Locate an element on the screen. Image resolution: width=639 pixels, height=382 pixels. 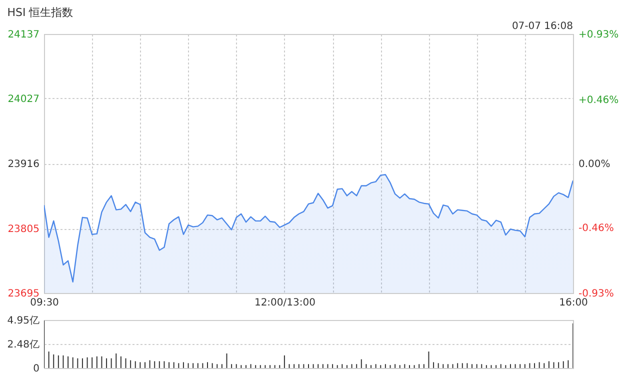
y-tick-label: 24137 is located at coordinates (24, 35).